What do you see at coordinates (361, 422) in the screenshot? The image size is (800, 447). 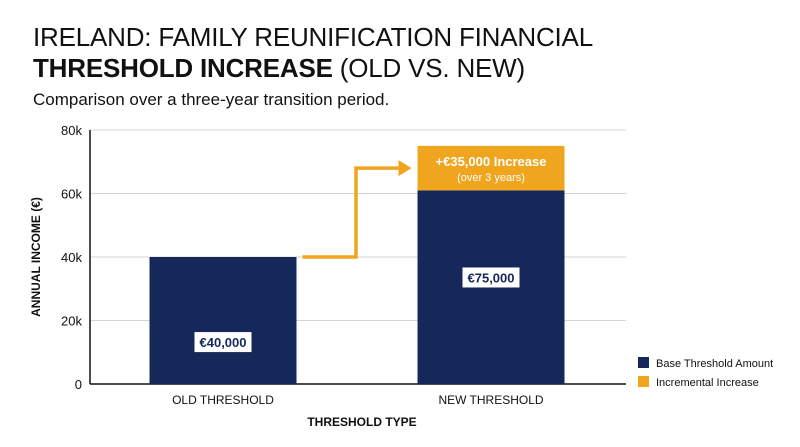 I see `x-axis-label: THRESHOLD TYPE` at bounding box center [361, 422].